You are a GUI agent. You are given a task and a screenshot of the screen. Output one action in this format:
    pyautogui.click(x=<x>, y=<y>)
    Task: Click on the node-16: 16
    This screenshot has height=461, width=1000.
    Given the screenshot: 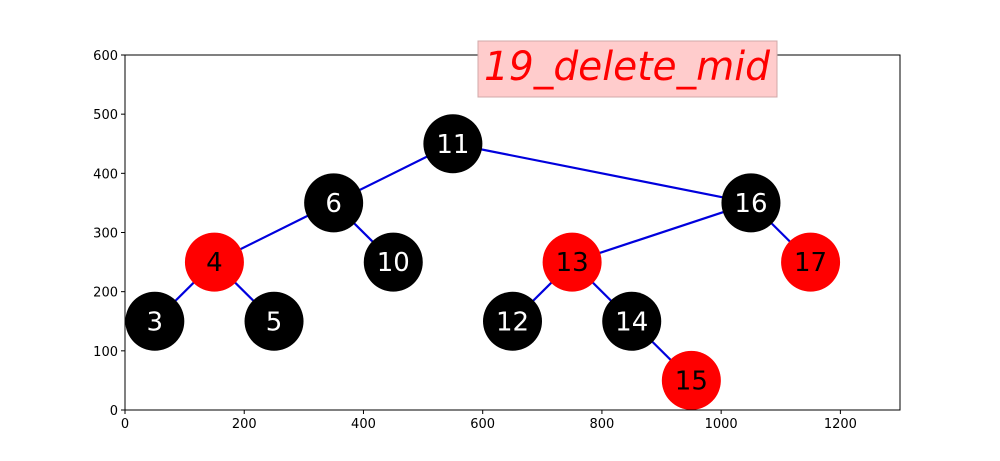 What is the action you would take?
    pyautogui.click(x=751, y=203)
    